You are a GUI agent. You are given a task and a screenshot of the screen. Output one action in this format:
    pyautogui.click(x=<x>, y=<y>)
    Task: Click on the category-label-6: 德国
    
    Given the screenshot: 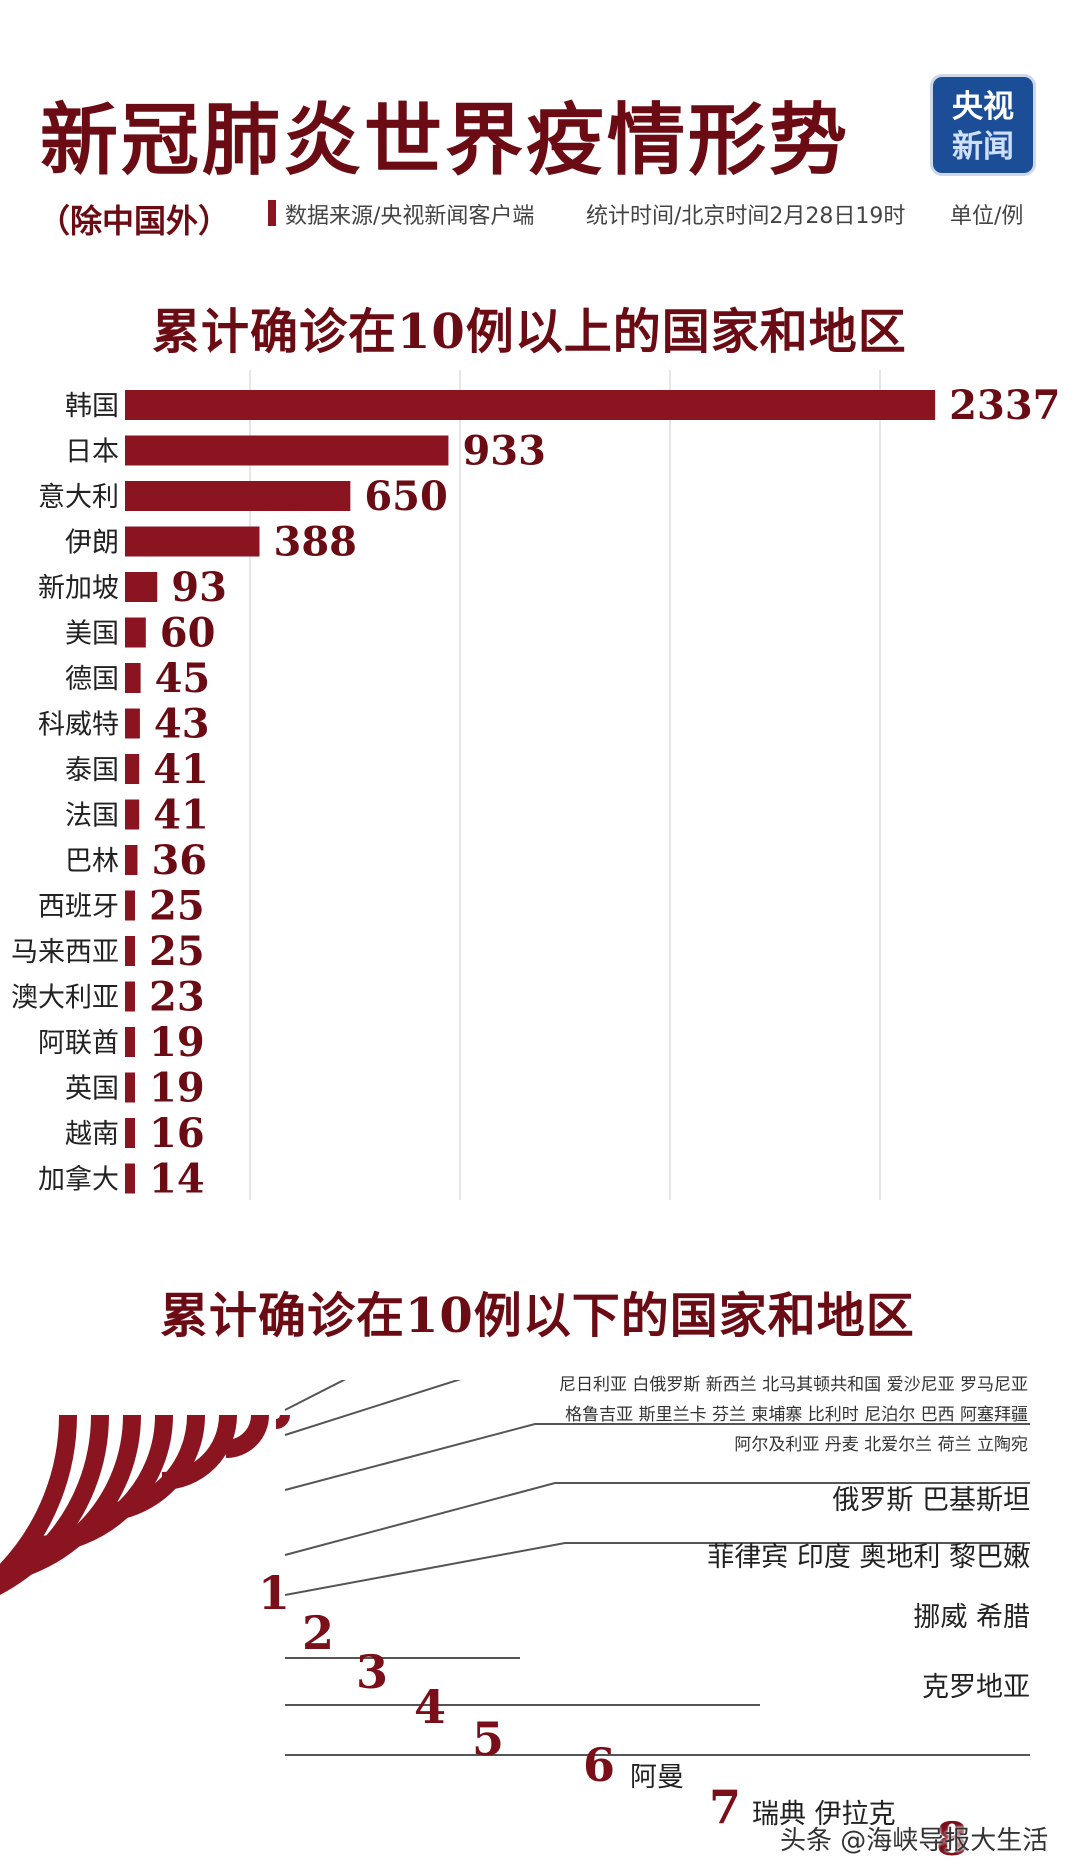 What is the action you would take?
    pyautogui.click(x=92, y=679)
    